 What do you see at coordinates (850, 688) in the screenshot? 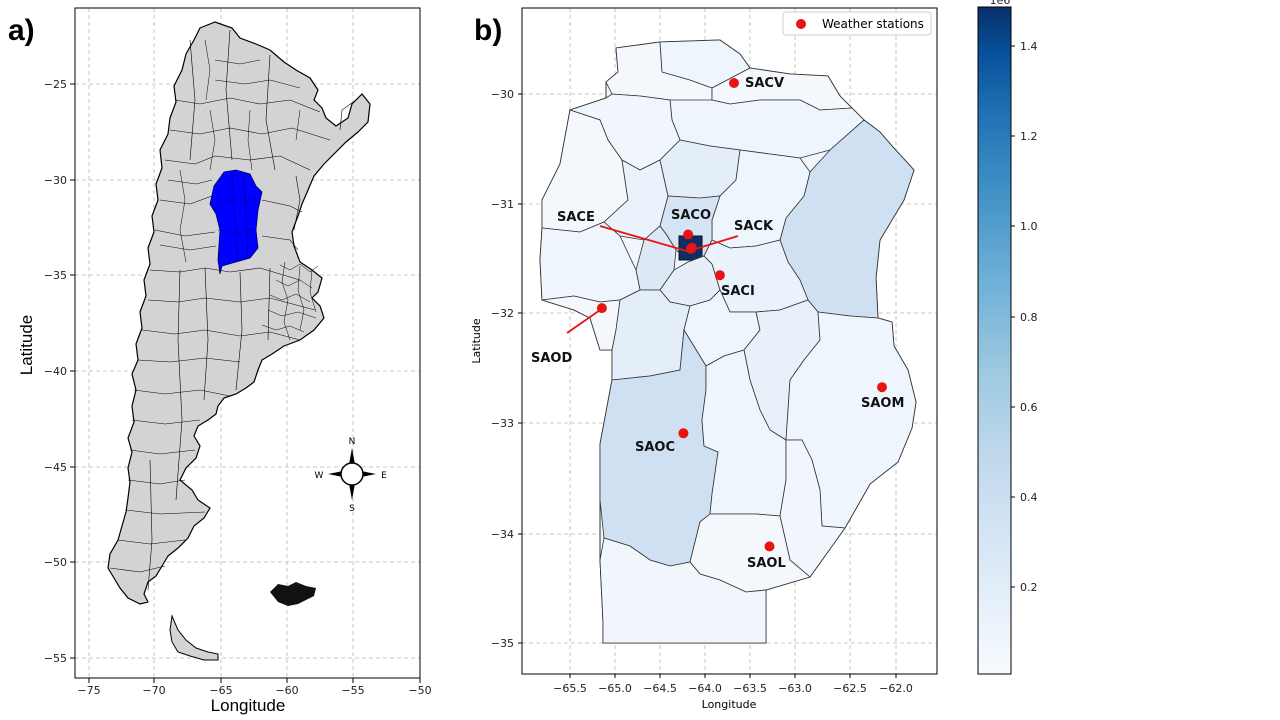
I see `panel-b-xtick: −62.5` at bounding box center [850, 688].